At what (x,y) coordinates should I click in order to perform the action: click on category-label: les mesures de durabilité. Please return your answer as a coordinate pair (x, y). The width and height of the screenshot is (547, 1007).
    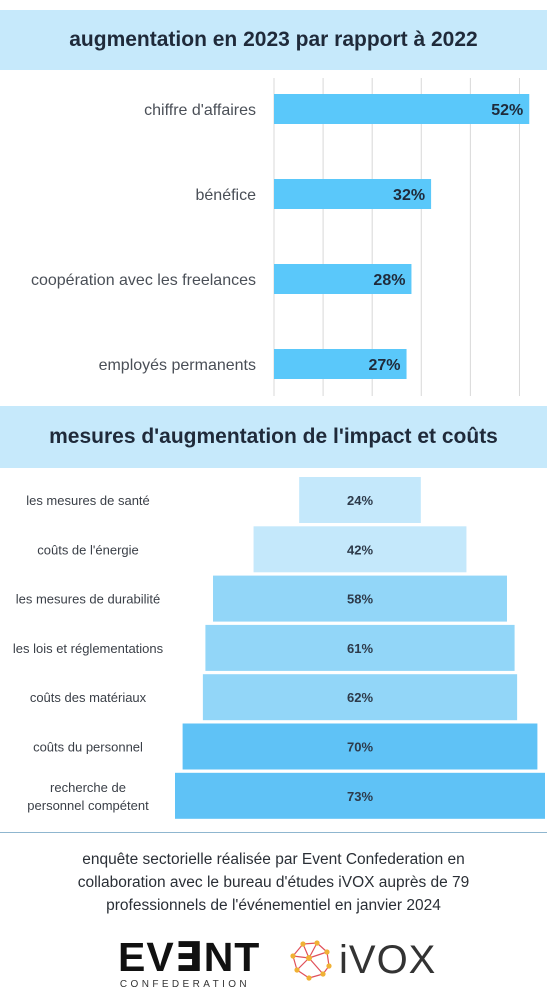
    Looking at the image, I should click on (88, 599).